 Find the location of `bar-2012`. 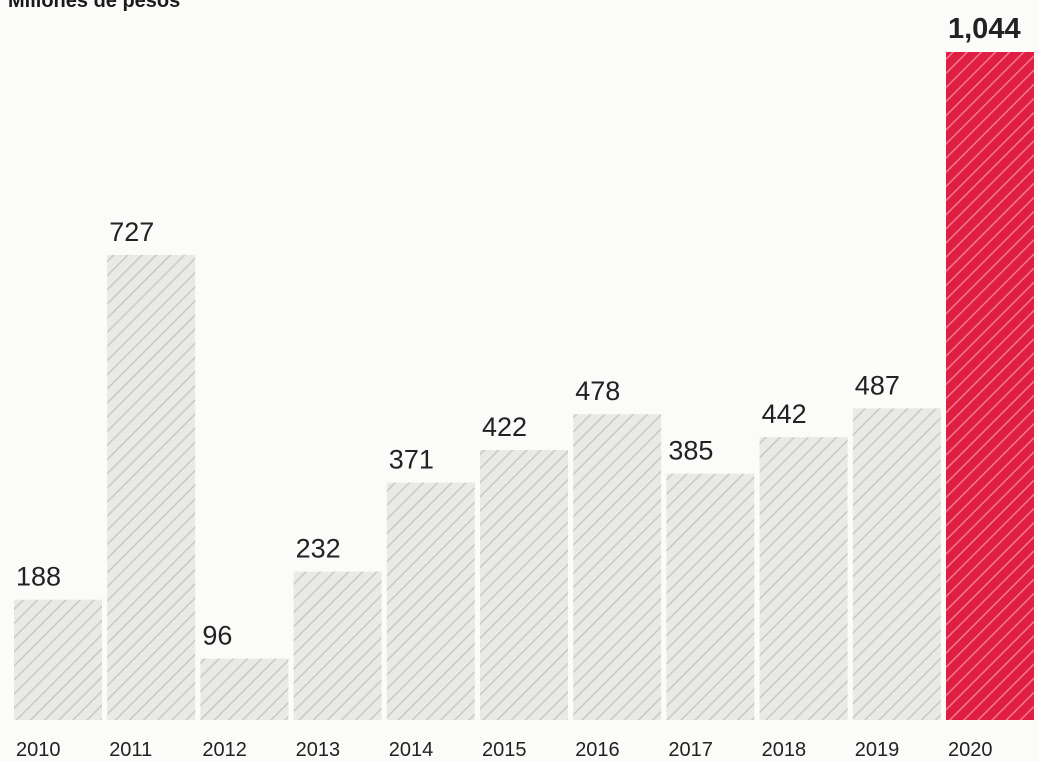

bar-2012 is located at coordinates (244, 689).